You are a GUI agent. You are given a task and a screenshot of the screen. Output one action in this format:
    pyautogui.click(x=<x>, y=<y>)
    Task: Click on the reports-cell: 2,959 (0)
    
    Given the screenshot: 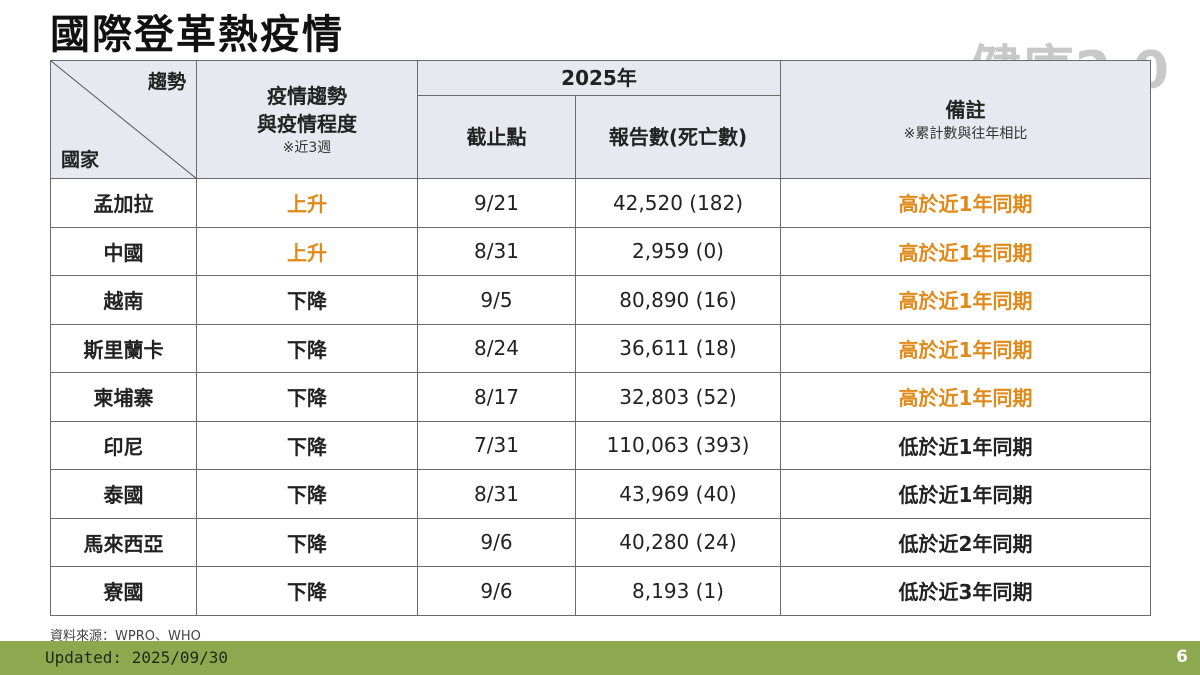 What is the action you would take?
    pyautogui.click(x=678, y=251)
    